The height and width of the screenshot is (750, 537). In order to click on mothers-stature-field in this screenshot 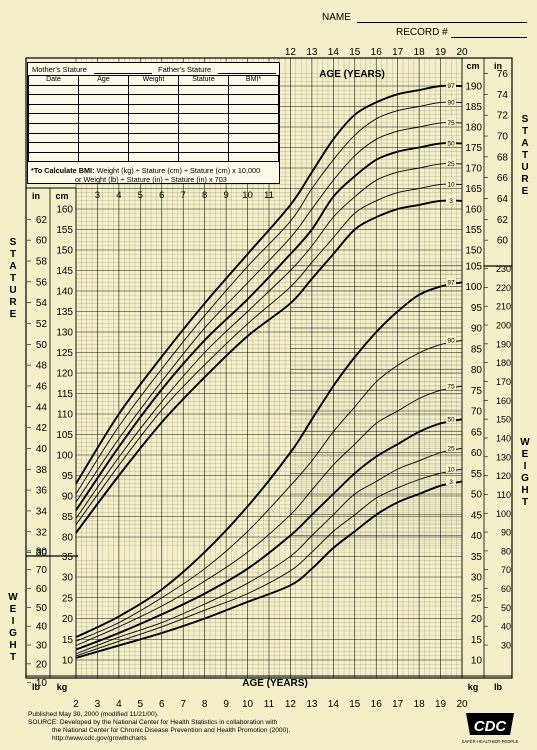, I will do `click(123, 73)`.